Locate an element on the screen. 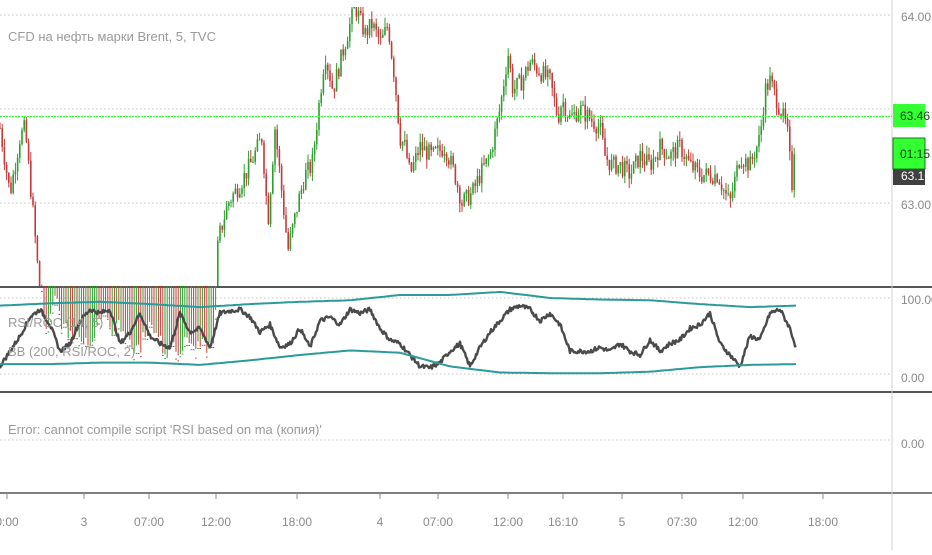 The height and width of the screenshot is (555, 932). current-price-badge: 63.46 is located at coordinates (911, 115).